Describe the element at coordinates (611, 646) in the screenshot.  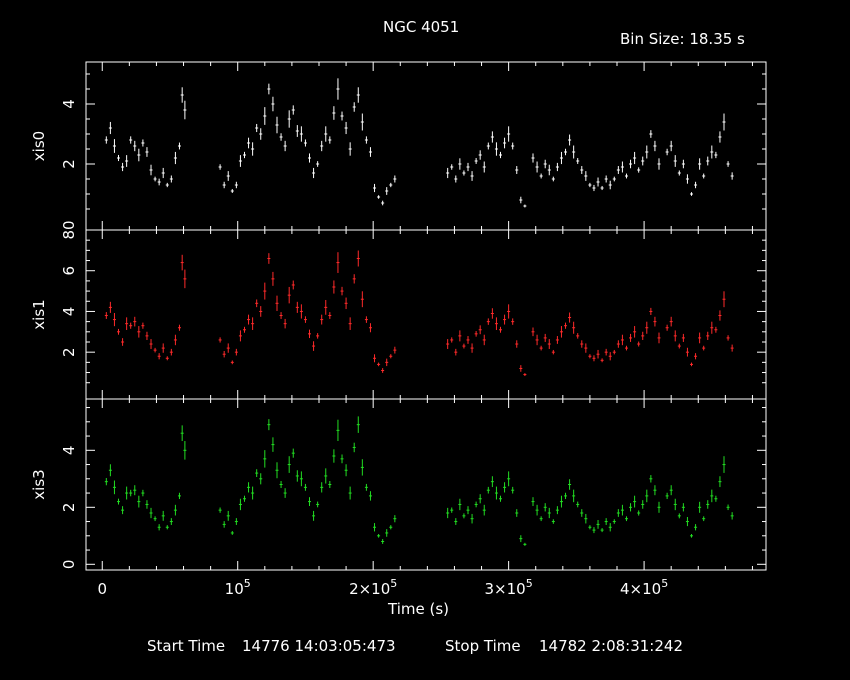
I see `stop-time-value: 14782 2:08:31:242` at that location.